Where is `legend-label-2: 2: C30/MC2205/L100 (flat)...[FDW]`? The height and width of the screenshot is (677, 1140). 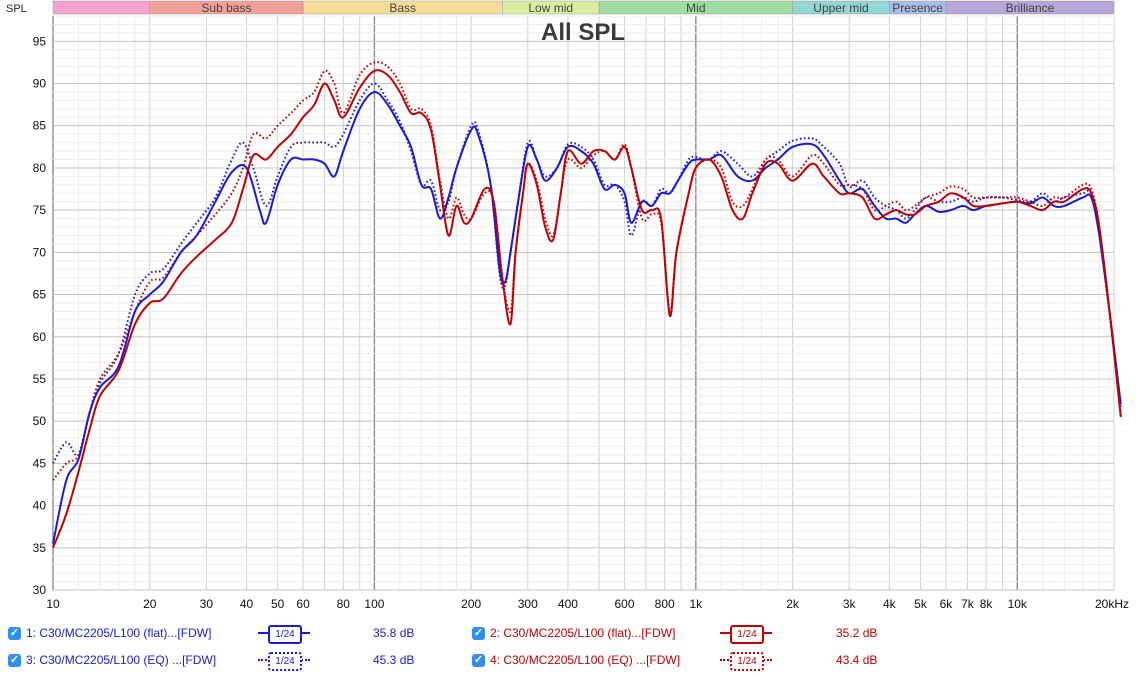 legend-label-2: 2: C30/MC2205/L100 (flat)...[FDW] is located at coordinates (583, 633).